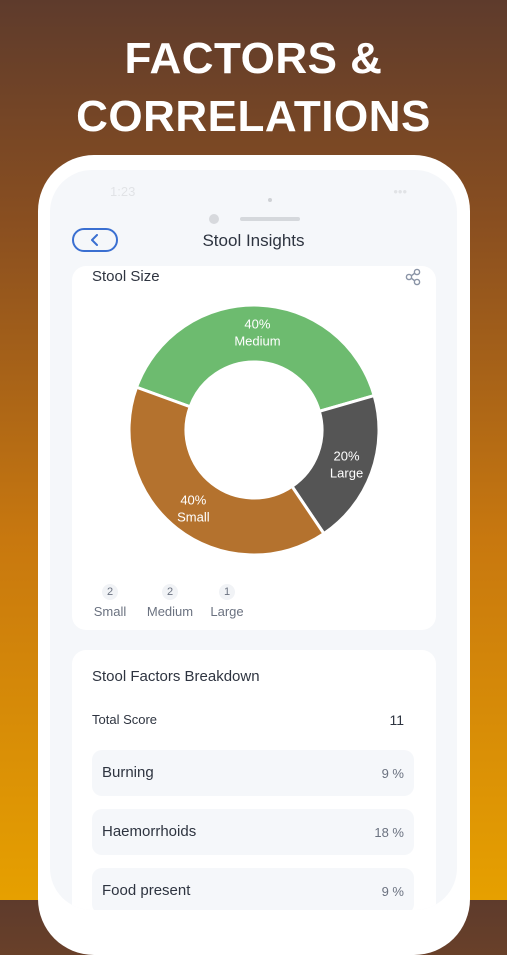 This screenshot has height=955, width=507. What do you see at coordinates (253, 88) in the screenshot?
I see `promo-headline: FACTORS & CORRELATIONS` at bounding box center [253, 88].